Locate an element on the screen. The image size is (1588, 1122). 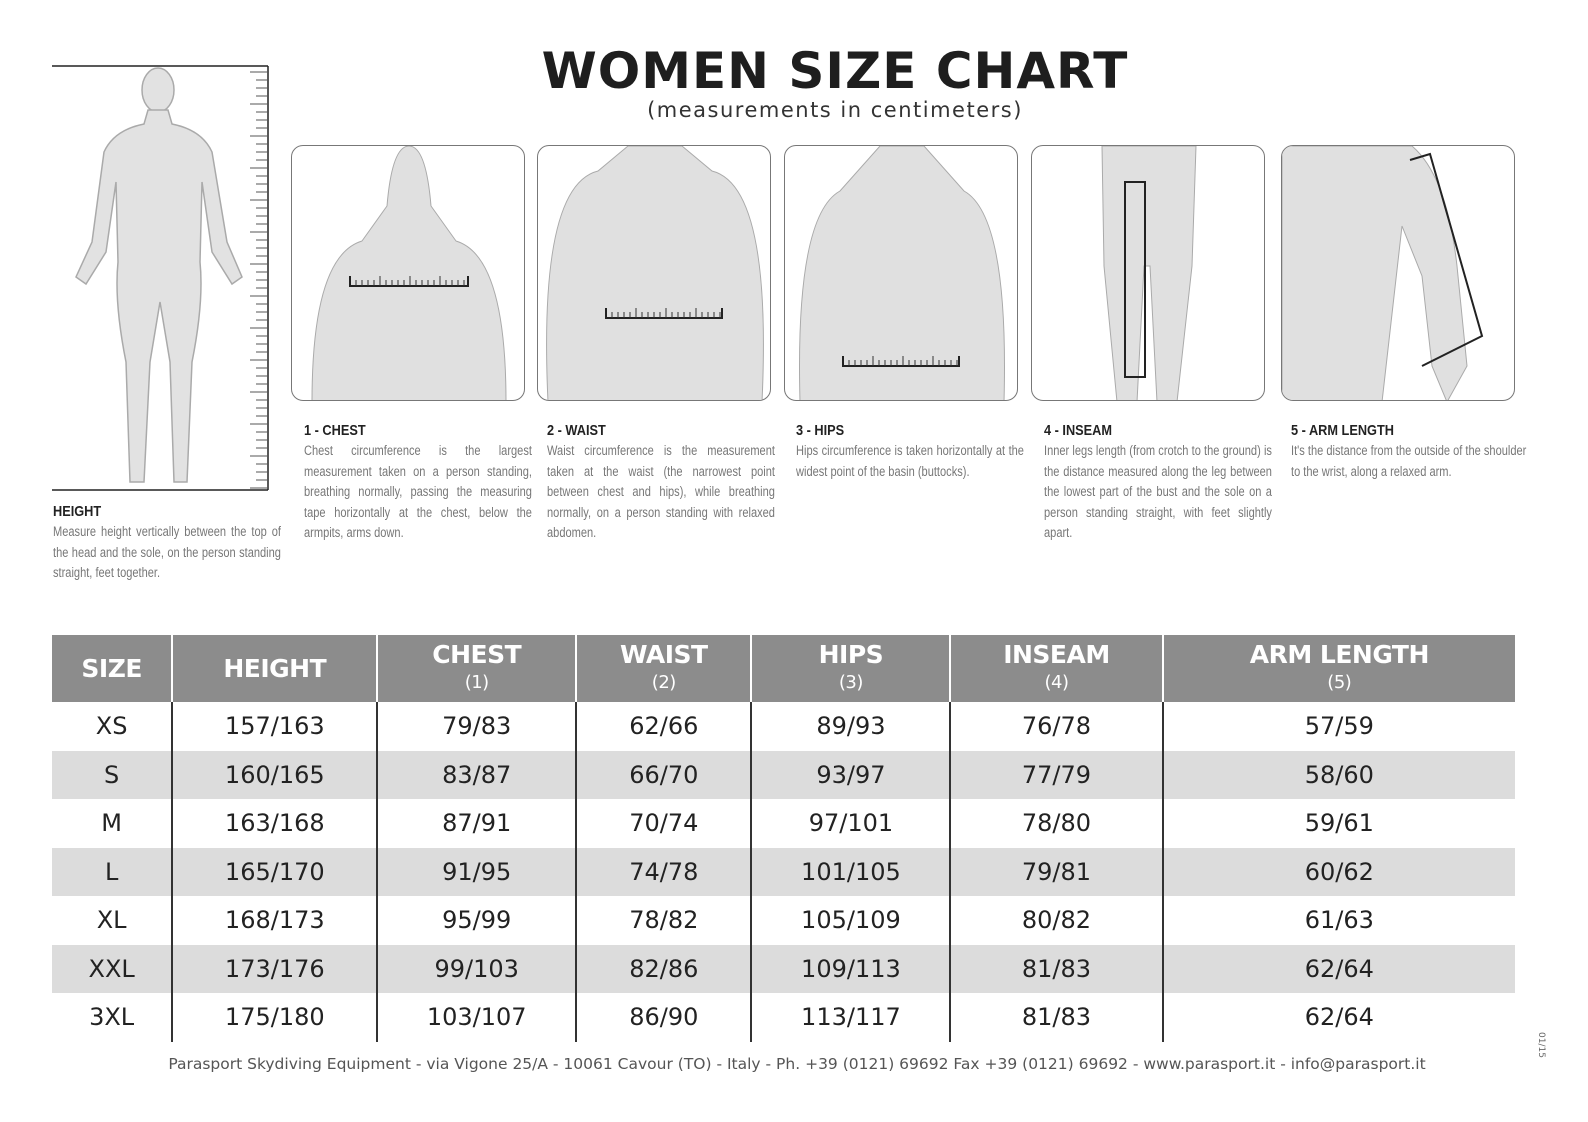
hips-panel is located at coordinates (901, 273).